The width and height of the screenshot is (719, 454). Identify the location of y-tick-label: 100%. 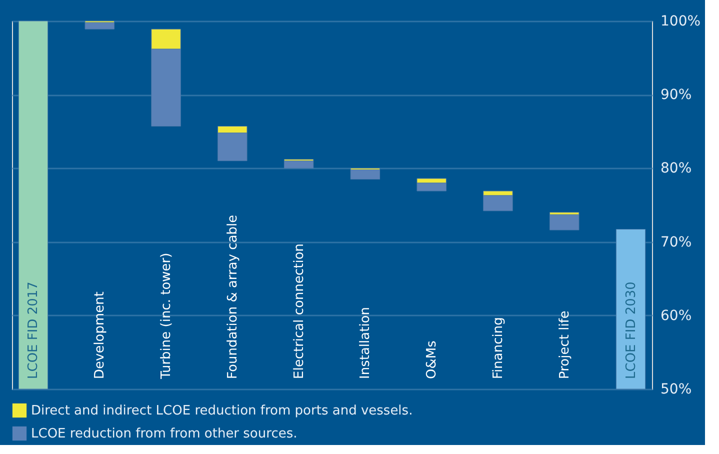
(680, 22).